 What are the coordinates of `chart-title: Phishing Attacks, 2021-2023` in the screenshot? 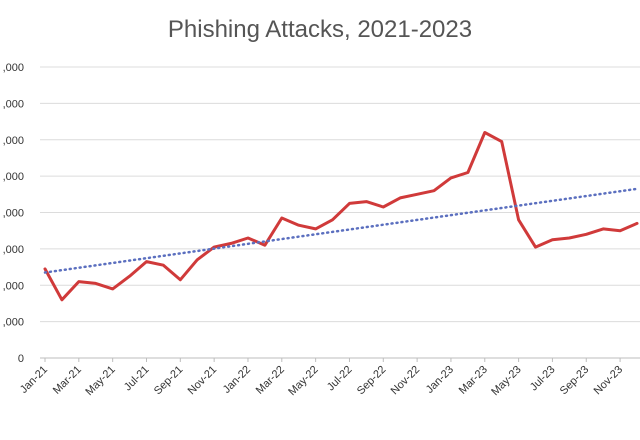 It's located at (320, 29).